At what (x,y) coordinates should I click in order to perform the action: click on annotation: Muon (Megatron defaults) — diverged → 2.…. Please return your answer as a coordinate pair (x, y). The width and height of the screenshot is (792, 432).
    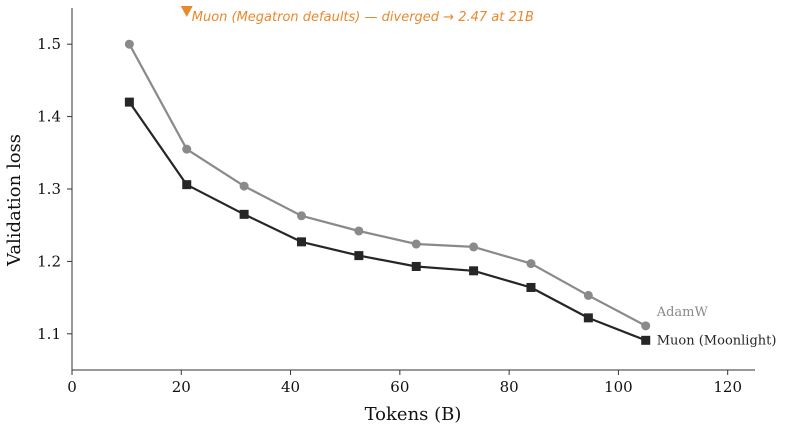
    Looking at the image, I should click on (357, 15).